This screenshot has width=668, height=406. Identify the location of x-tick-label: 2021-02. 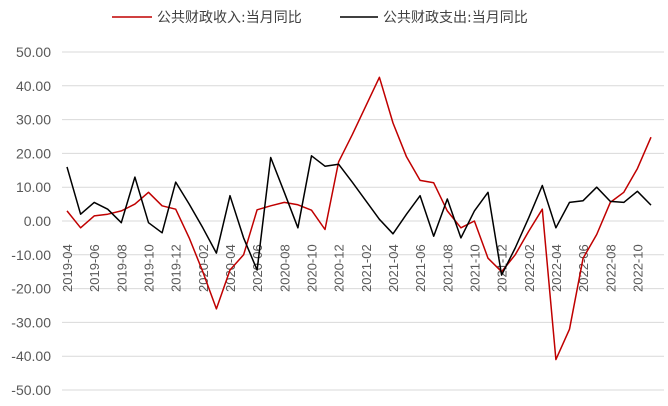
(366, 268).